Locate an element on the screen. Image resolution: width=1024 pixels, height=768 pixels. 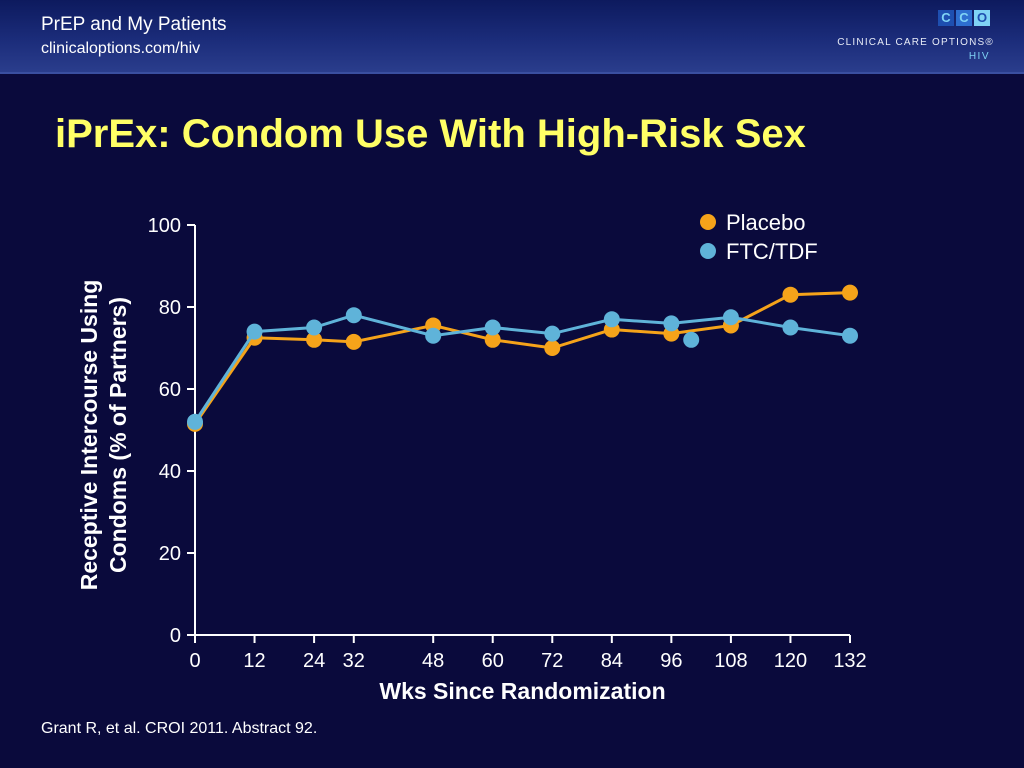
cco-logo-icon: C C O is located at coordinates (964, 18).